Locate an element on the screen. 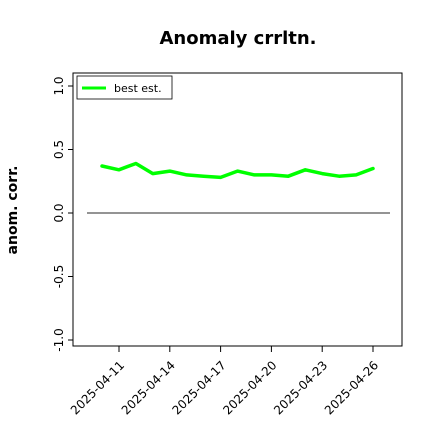  x-tick-label: 2025-04-23 is located at coordinates (300, 387).